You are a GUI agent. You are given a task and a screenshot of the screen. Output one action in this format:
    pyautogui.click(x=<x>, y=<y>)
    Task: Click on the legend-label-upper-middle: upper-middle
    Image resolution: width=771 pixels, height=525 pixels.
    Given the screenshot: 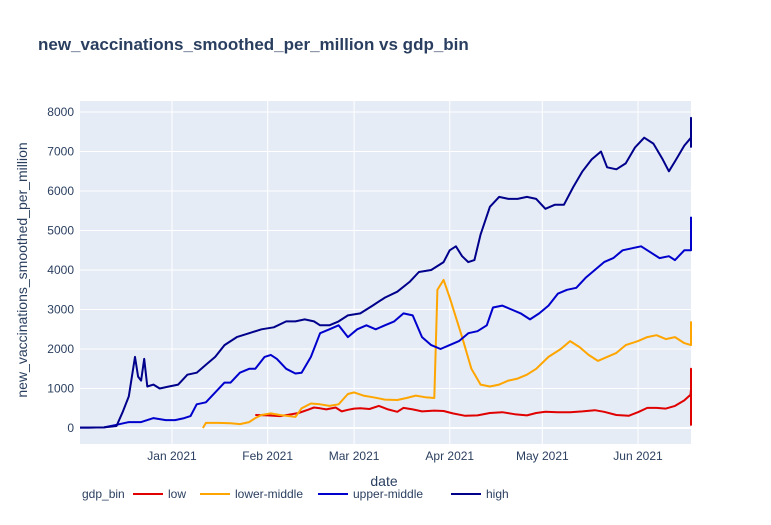 What is the action you would take?
    pyautogui.click(x=388, y=494)
    